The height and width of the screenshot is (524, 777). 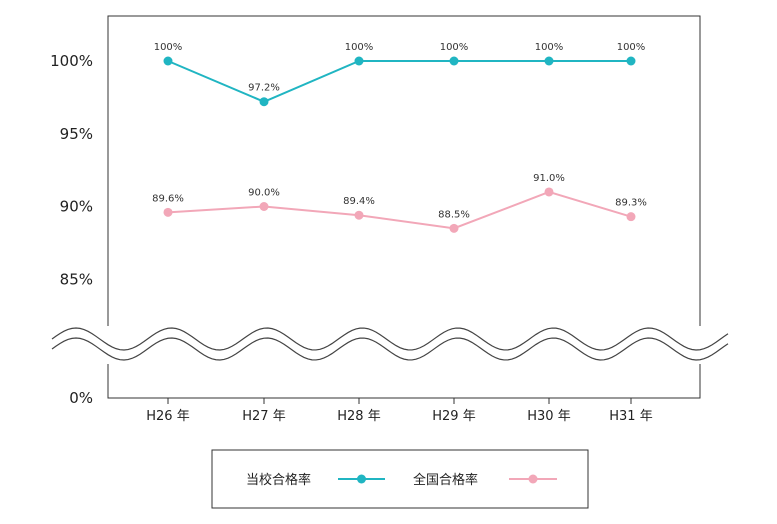 What do you see at coordinates (168, 198) in the screenshot?
I see `data-label: 89.6%` at bounding box center [168, 198].